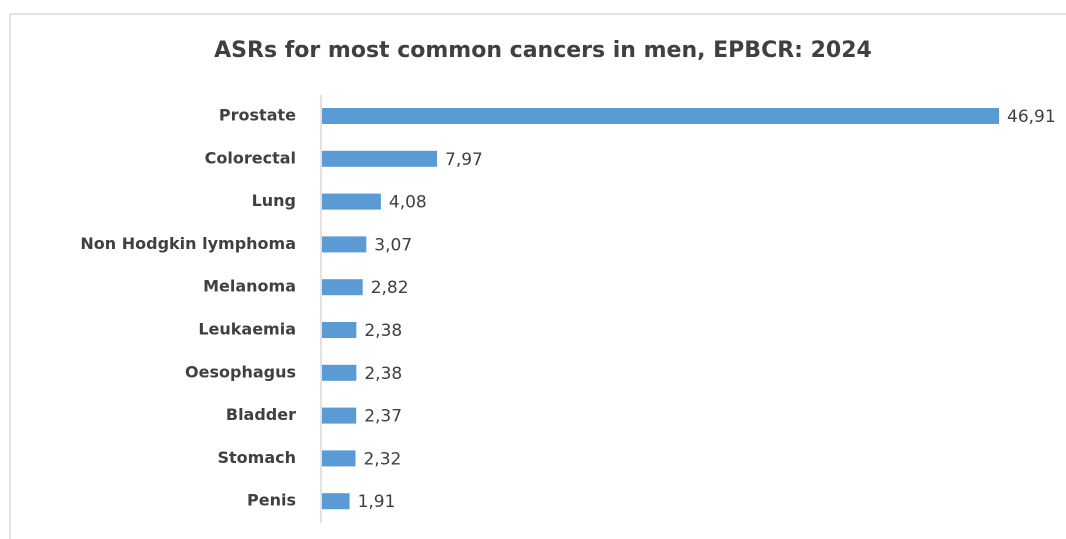 This screenshot has height=539, width=1066. What do you see at coordinates (393, 245) in the screenshot?
I see `value-label: 3,07` at bounding box center [393, 245].